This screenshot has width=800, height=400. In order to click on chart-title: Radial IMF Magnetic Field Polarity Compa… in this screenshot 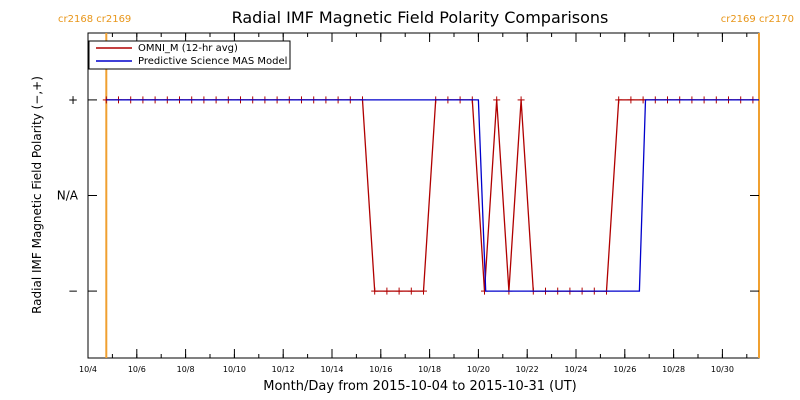, I will do `click(420, 17)`.